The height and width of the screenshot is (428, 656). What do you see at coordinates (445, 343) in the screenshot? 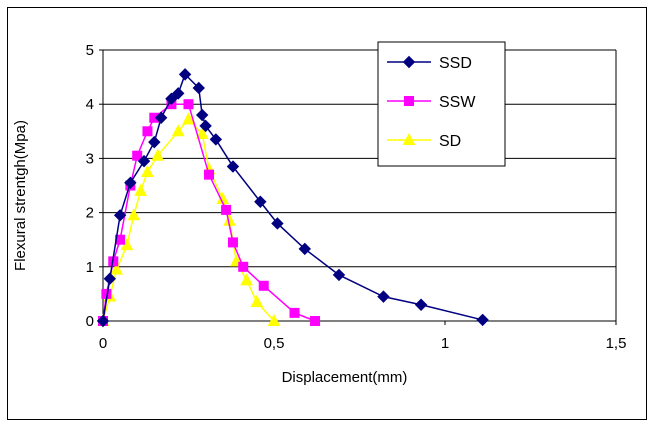
I see `x-tick-label-2: 1` at bounding box center [445, 343].